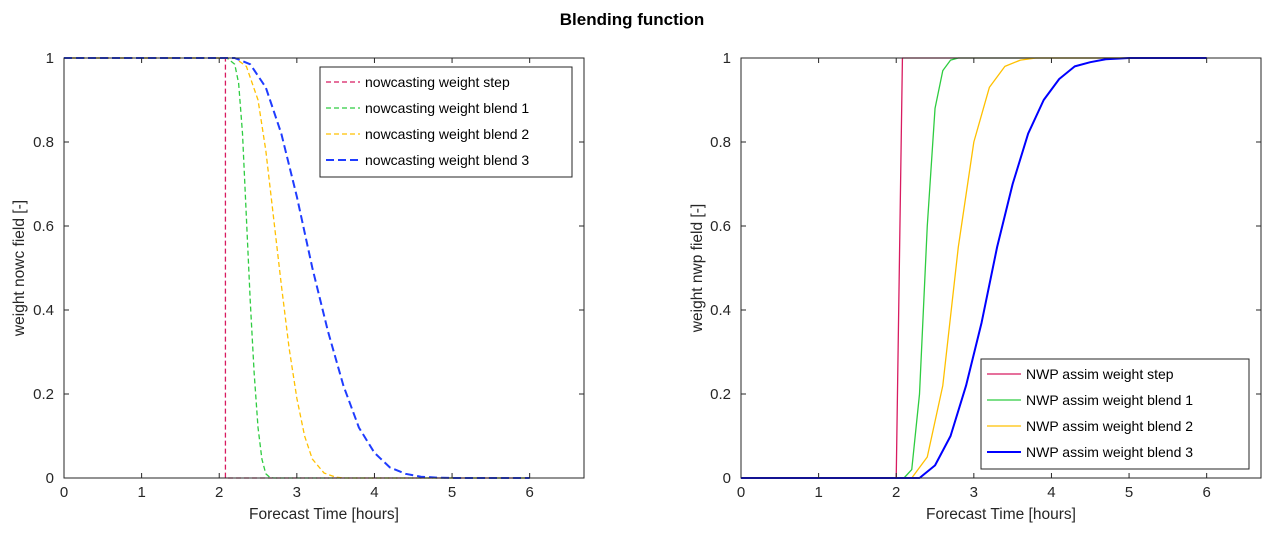  Describe the element at coordinates (447, 108) in the screenshot. I see `legend-label-nowcasting-weight-blend-1: nowcasting weight blend 1` at that location.